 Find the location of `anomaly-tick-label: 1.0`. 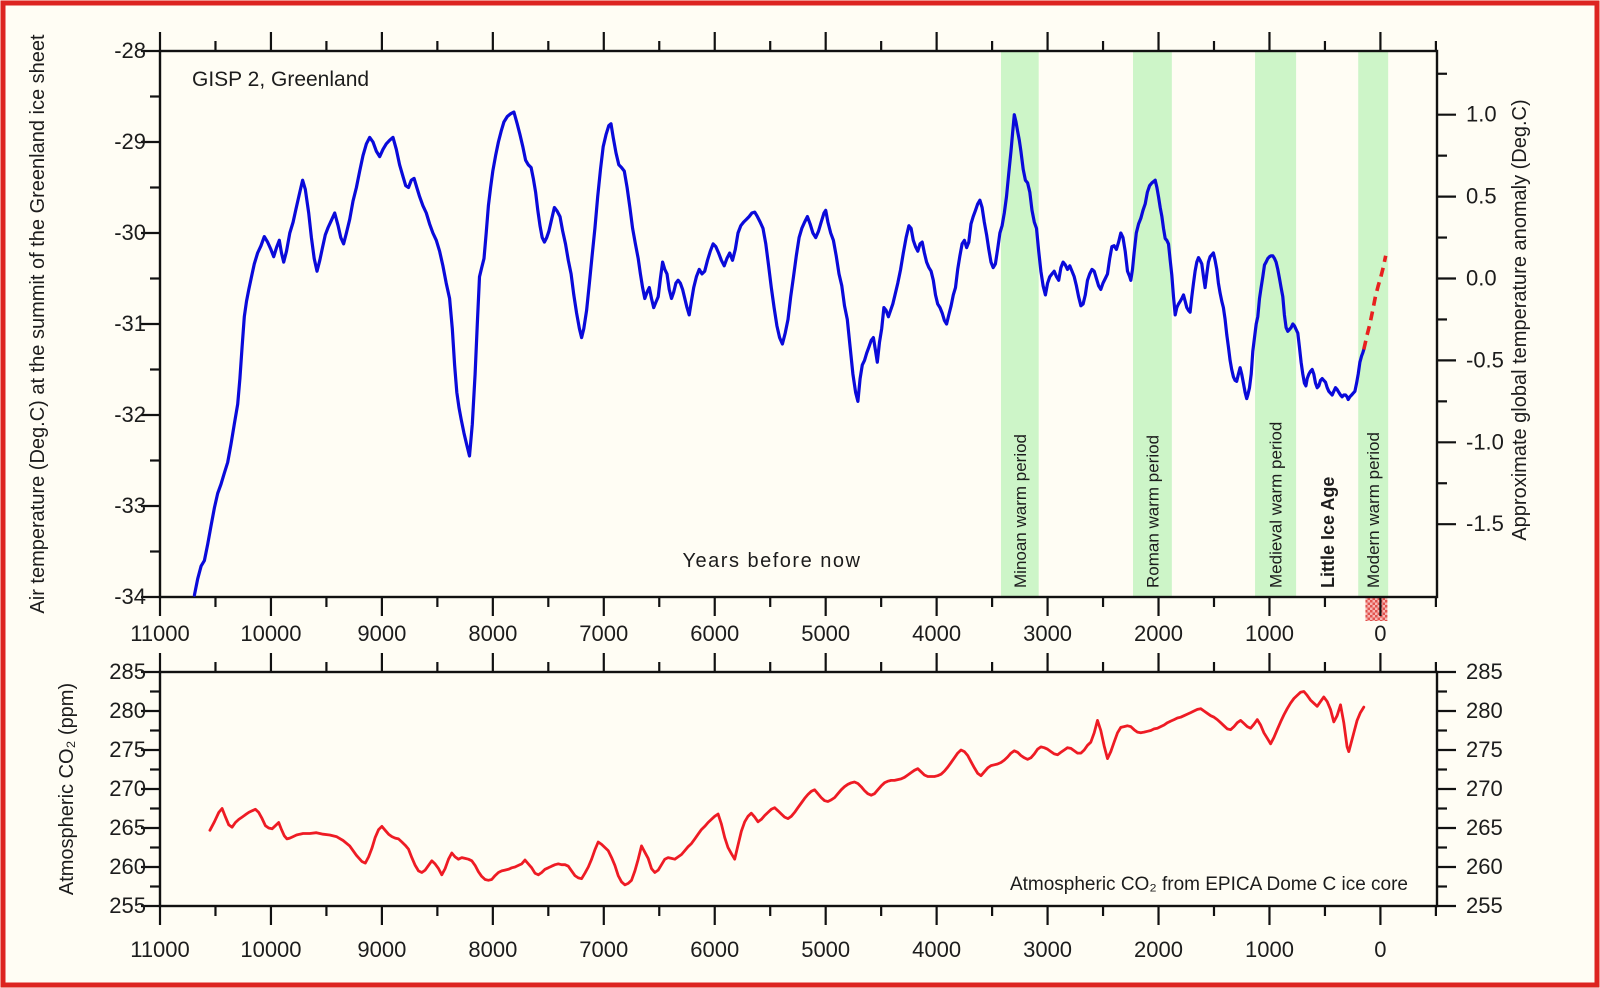

anomaly-tick-label: 1.0 is located at coordinates (1481, 114).